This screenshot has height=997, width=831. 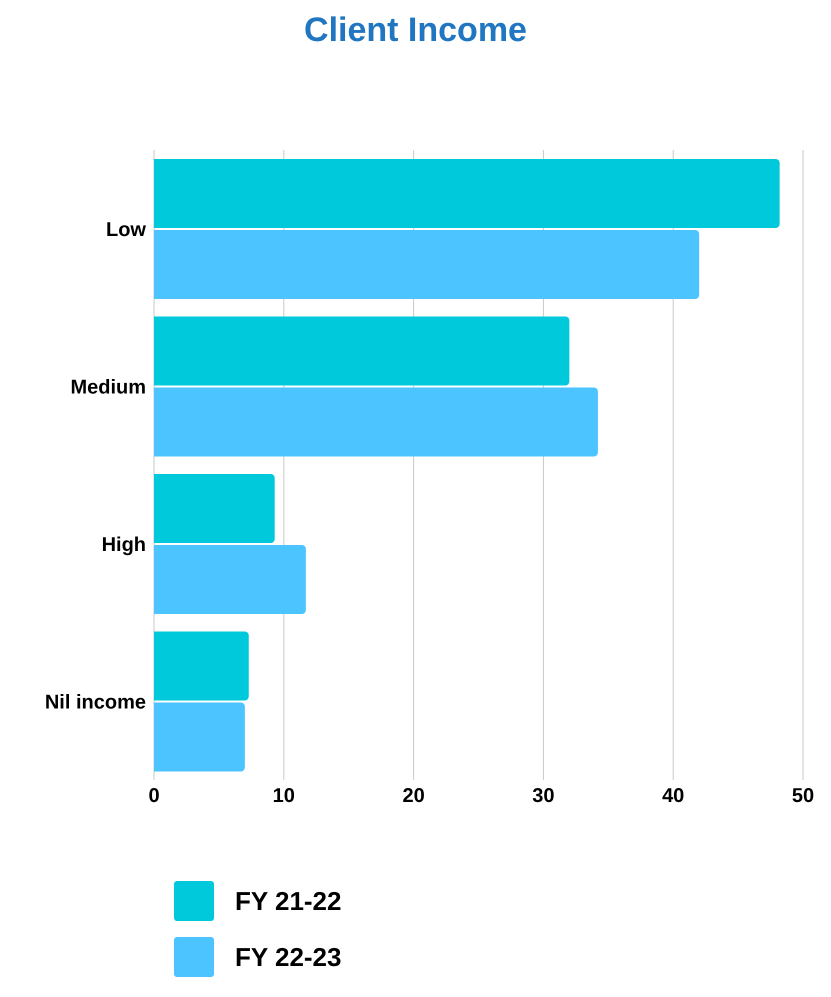 I want to click on x-tick-label: 20, so click(x=413, y=796).